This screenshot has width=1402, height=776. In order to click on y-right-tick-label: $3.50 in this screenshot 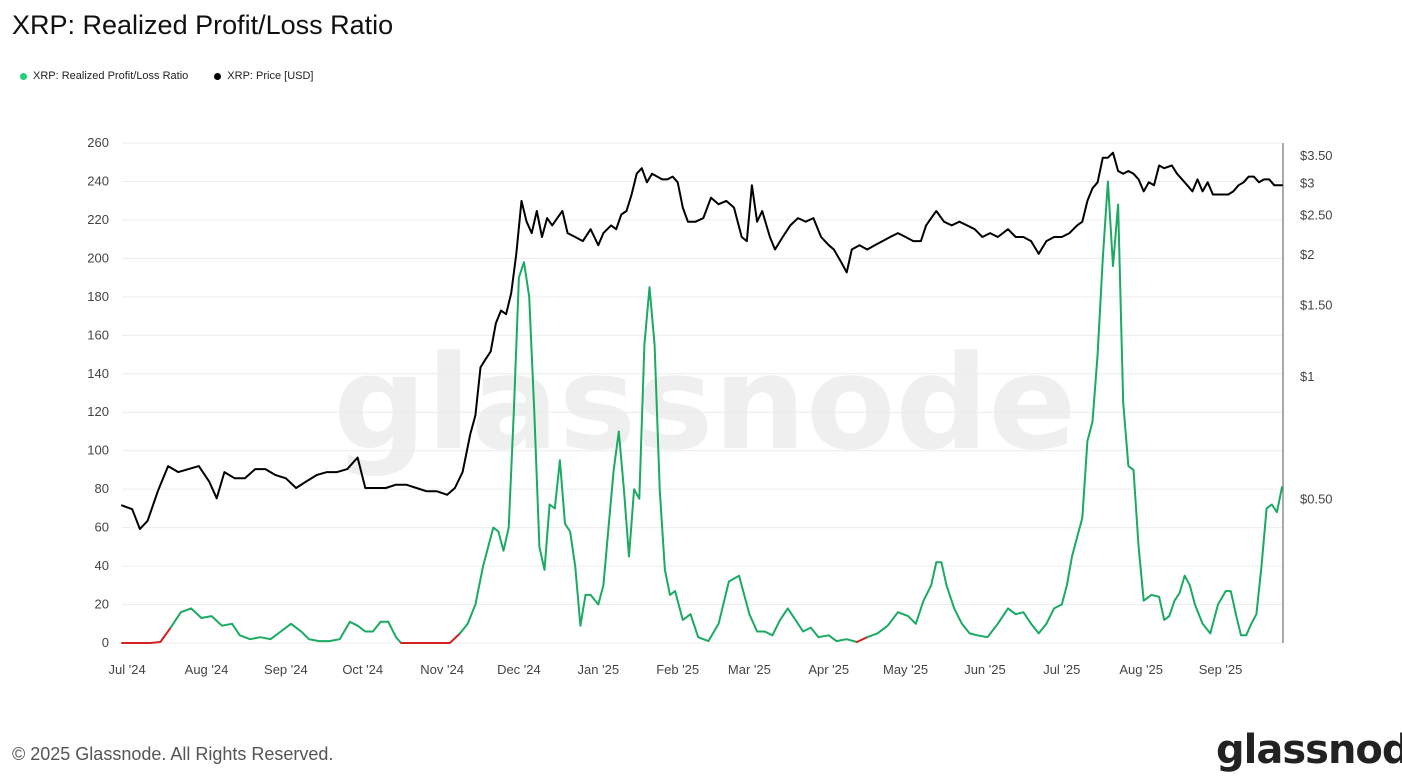, I will do `click(1316, 155)`.